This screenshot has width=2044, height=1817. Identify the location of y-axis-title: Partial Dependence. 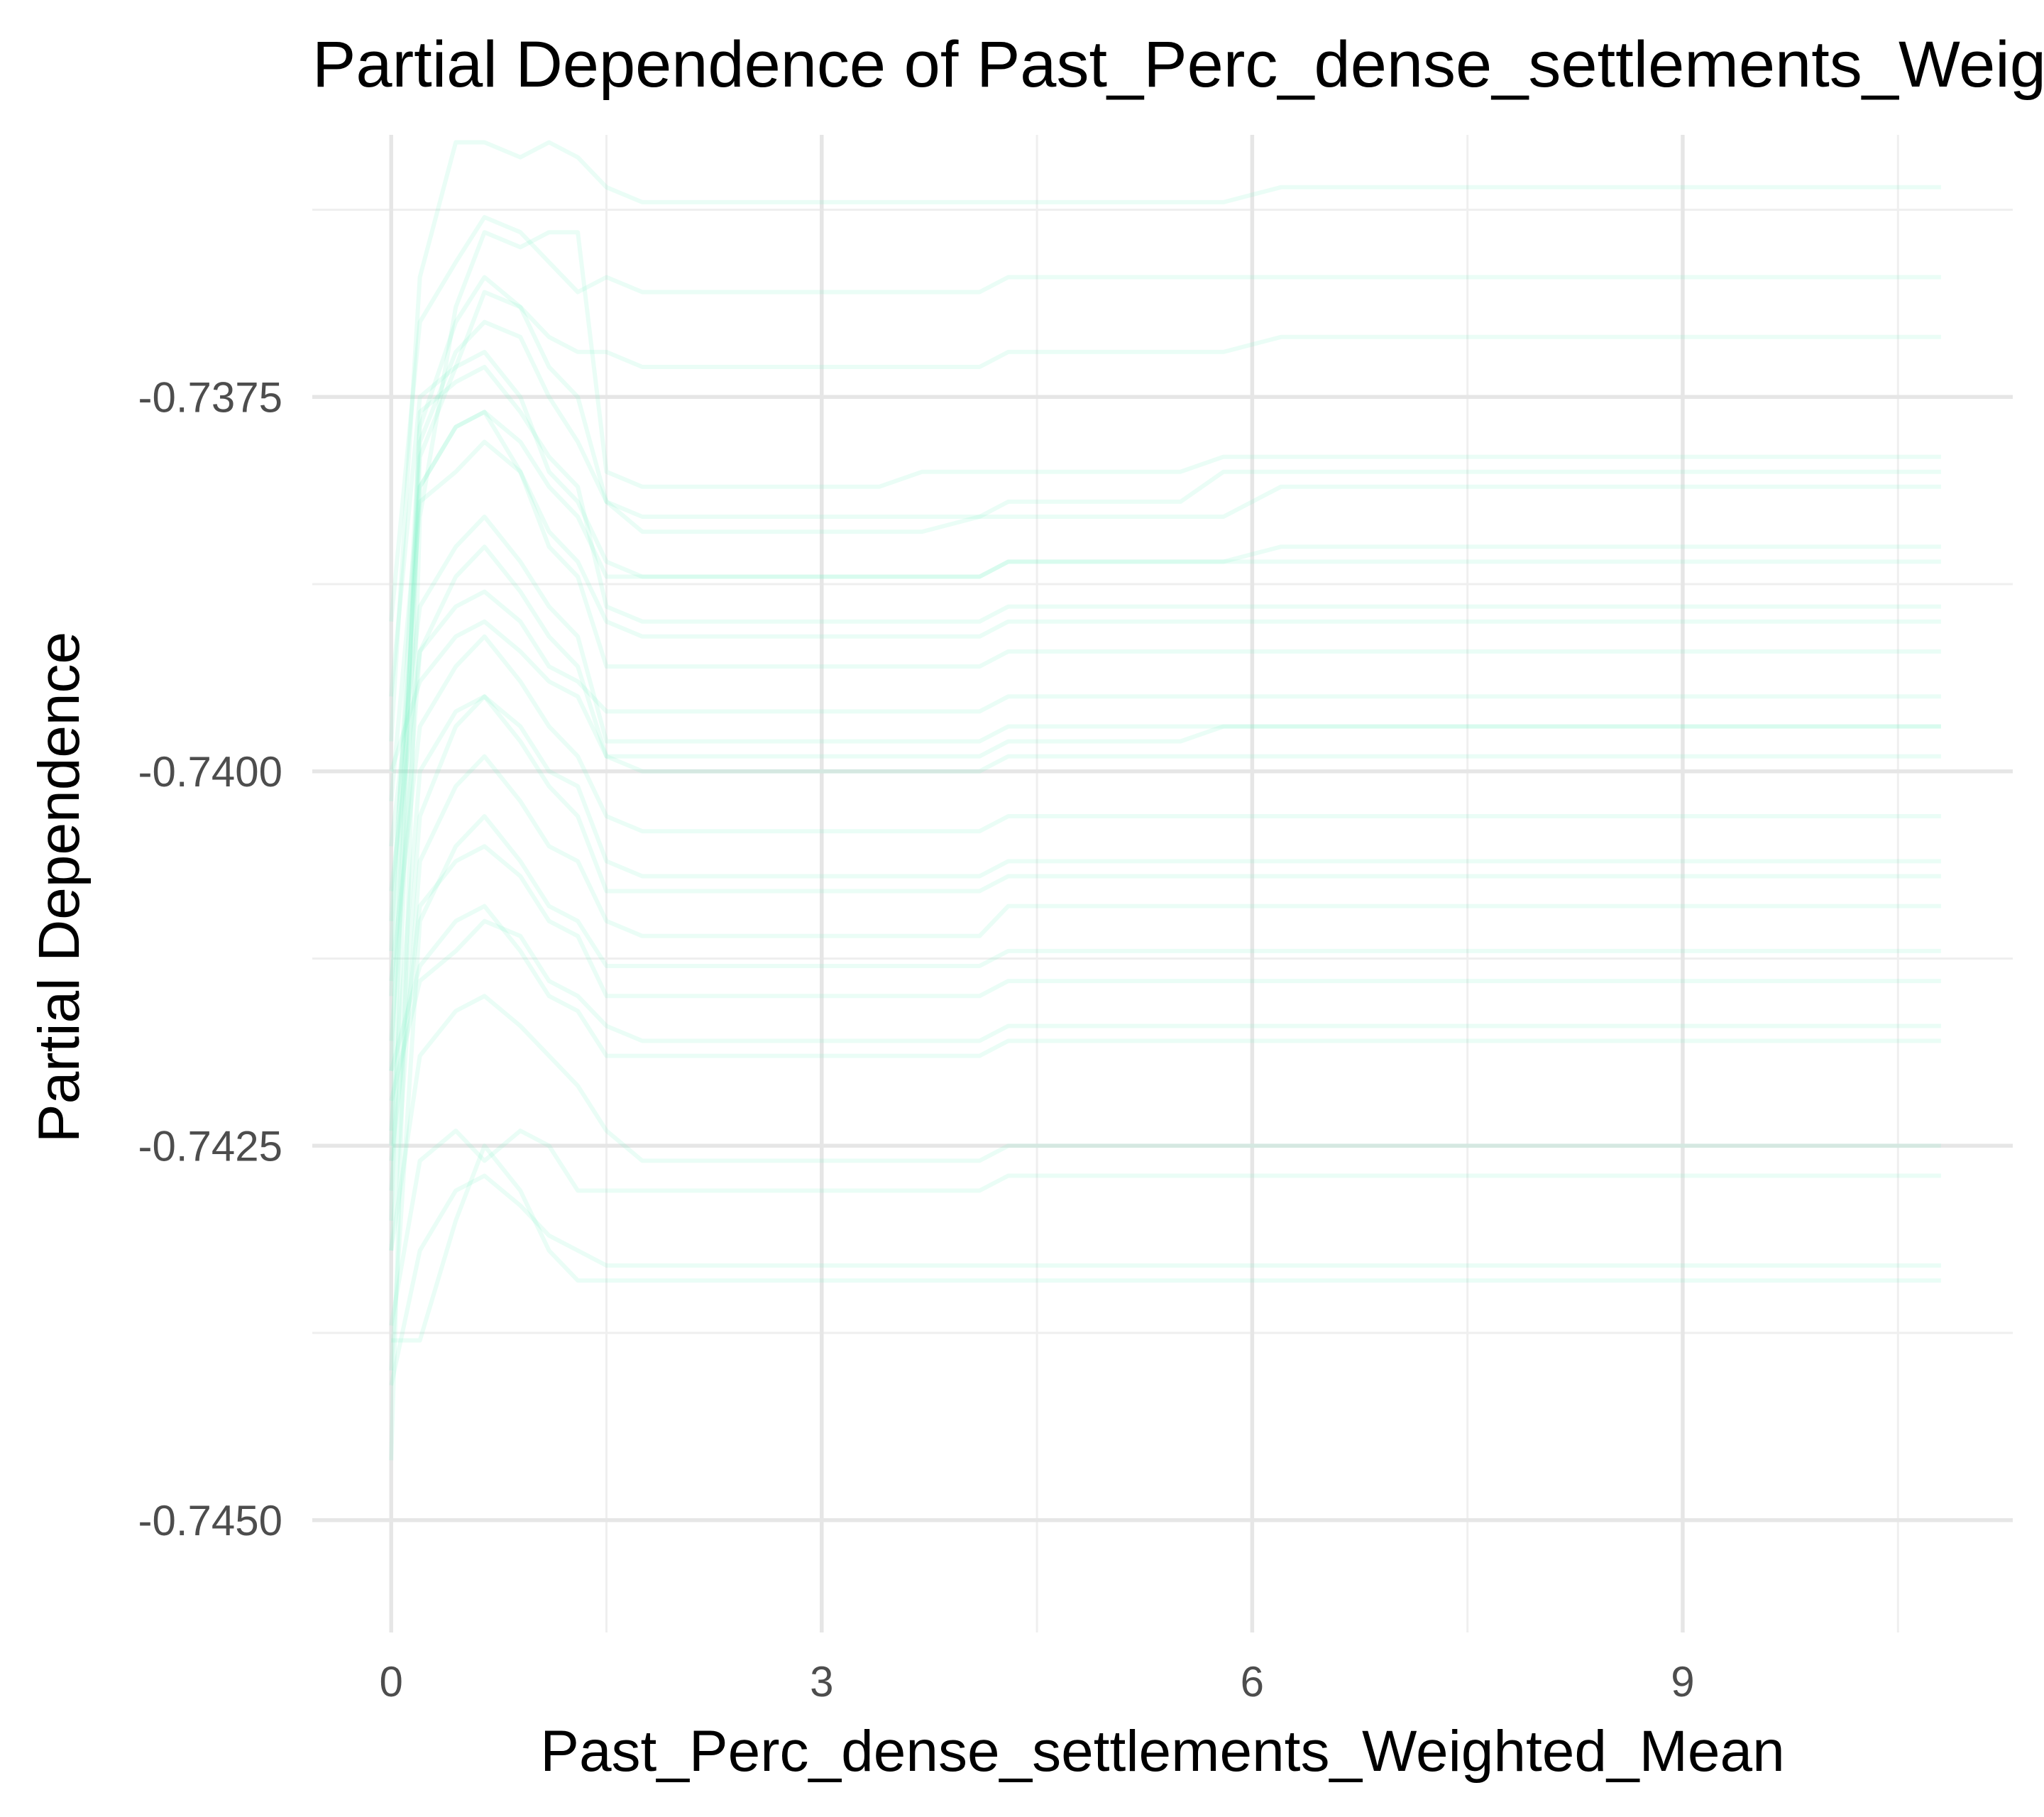
(59, 887).